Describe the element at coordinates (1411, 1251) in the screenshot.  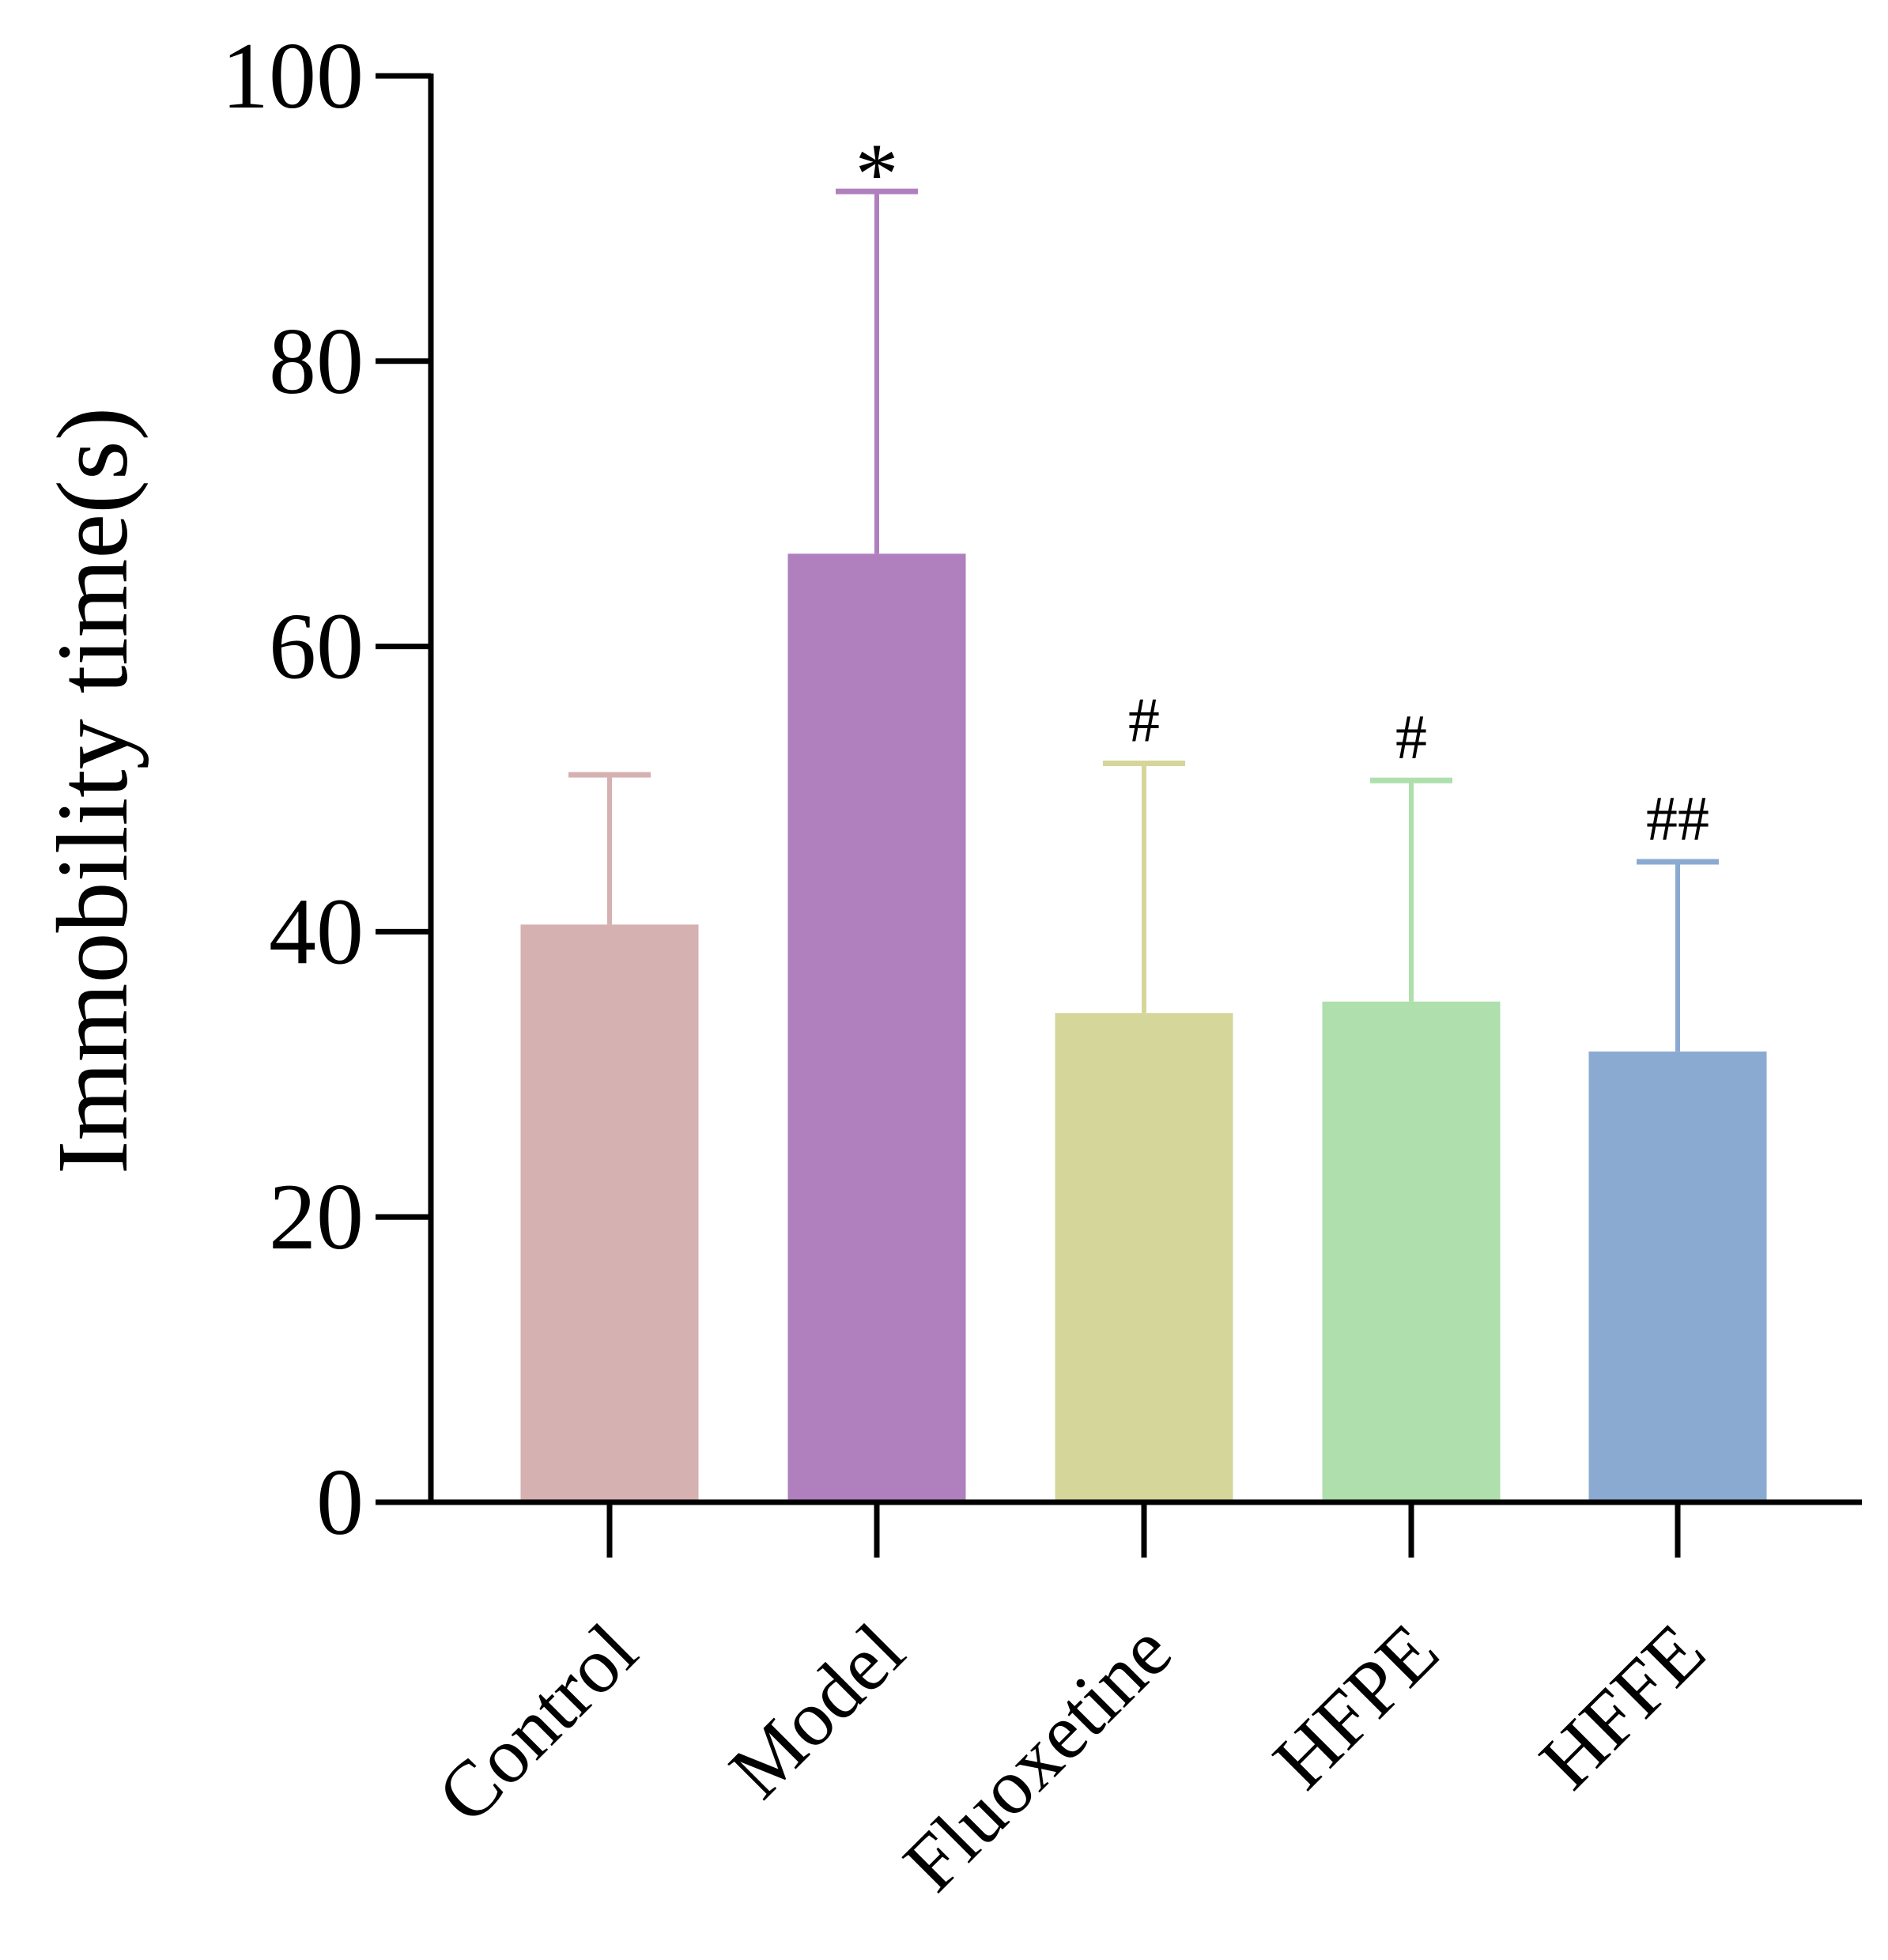
I see `bar-hfpe` at that location.